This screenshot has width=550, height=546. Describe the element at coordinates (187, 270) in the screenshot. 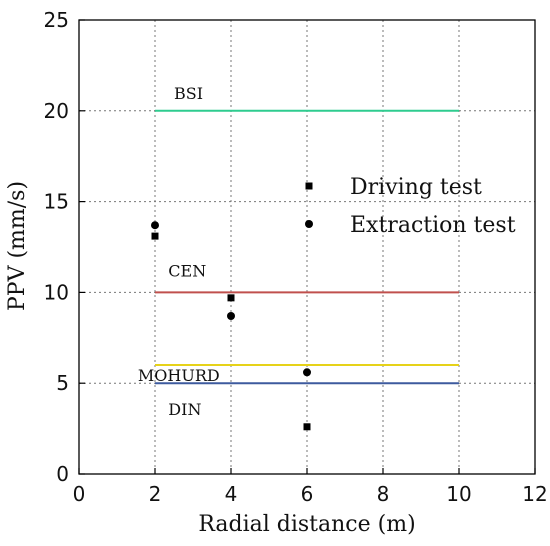

I see `reference-label-cen: CEN` at that location.